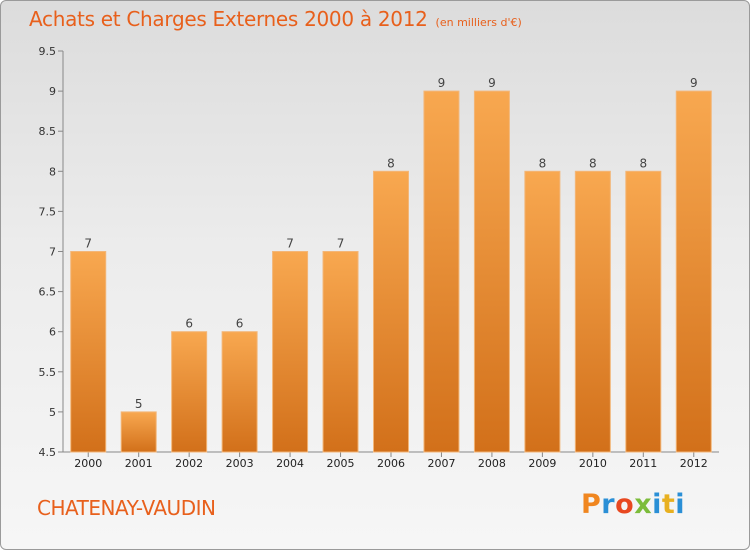  What do you see at coordinates (290, 463) in the screenshot?
I see `x-tick-label: 2004` at bounding box center [290, 463].